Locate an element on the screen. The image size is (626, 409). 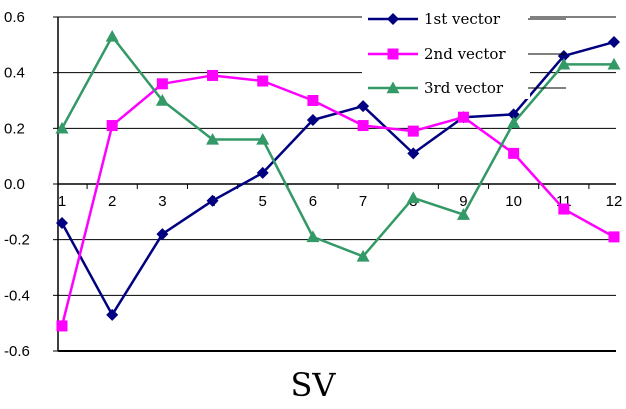
x-tick-label: 7 is located at coordinates (363, 201).